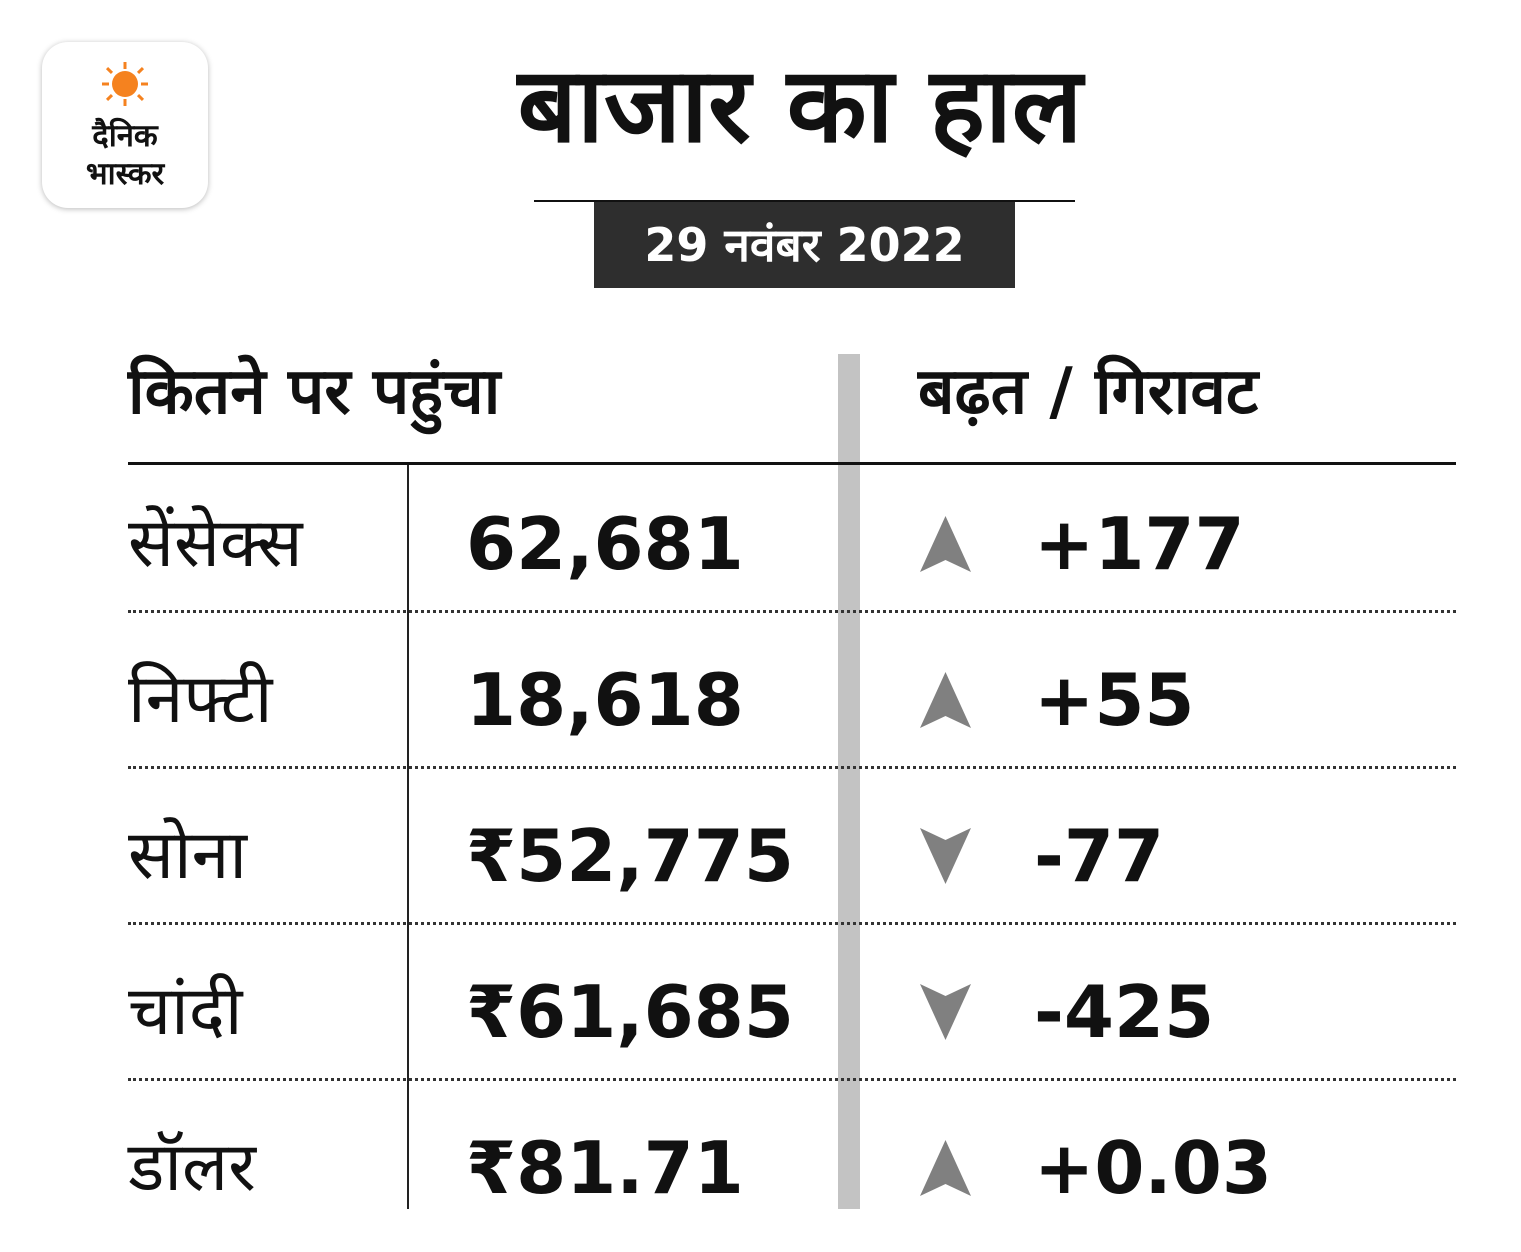 This screenshot has height=1252, width=1521. Describe the element at coordinates (849, 781) in the screenshot. I see `column-divider` at that location.